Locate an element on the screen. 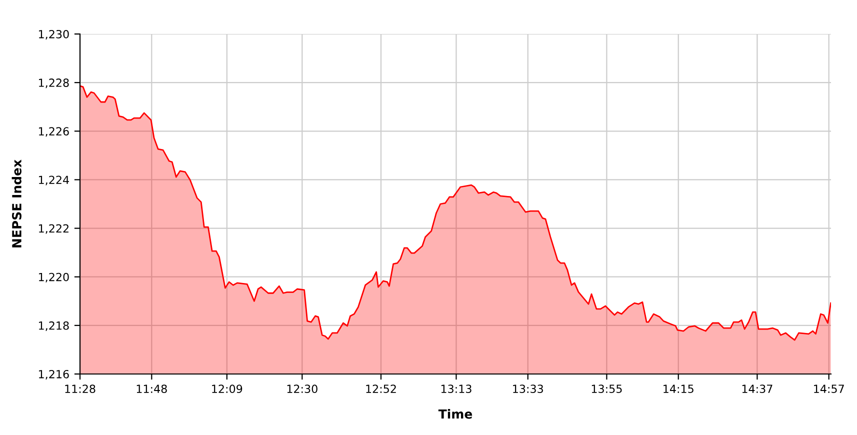 Image resolution: width=857 pixels, height=435 pixels. x-tick-label: 12:30 is located at coordinates (302, 389).